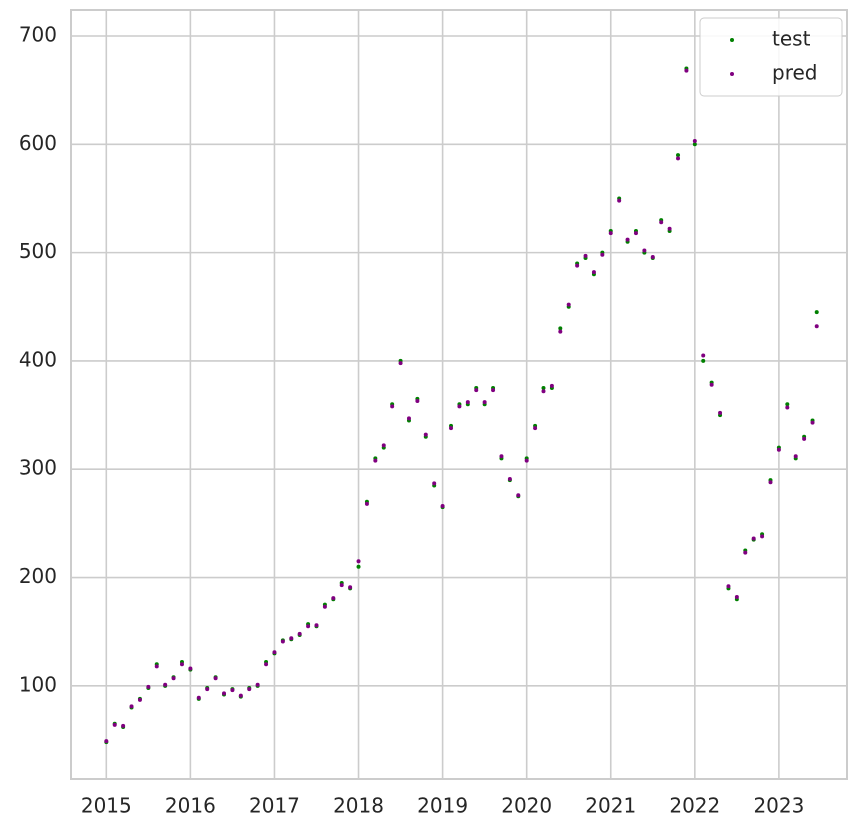 The image size is (855, 830). What do you see at coordinates (190, 806) in the screenshot?
I see `x-tick-label: 2016` at bounding box center [190, 806].